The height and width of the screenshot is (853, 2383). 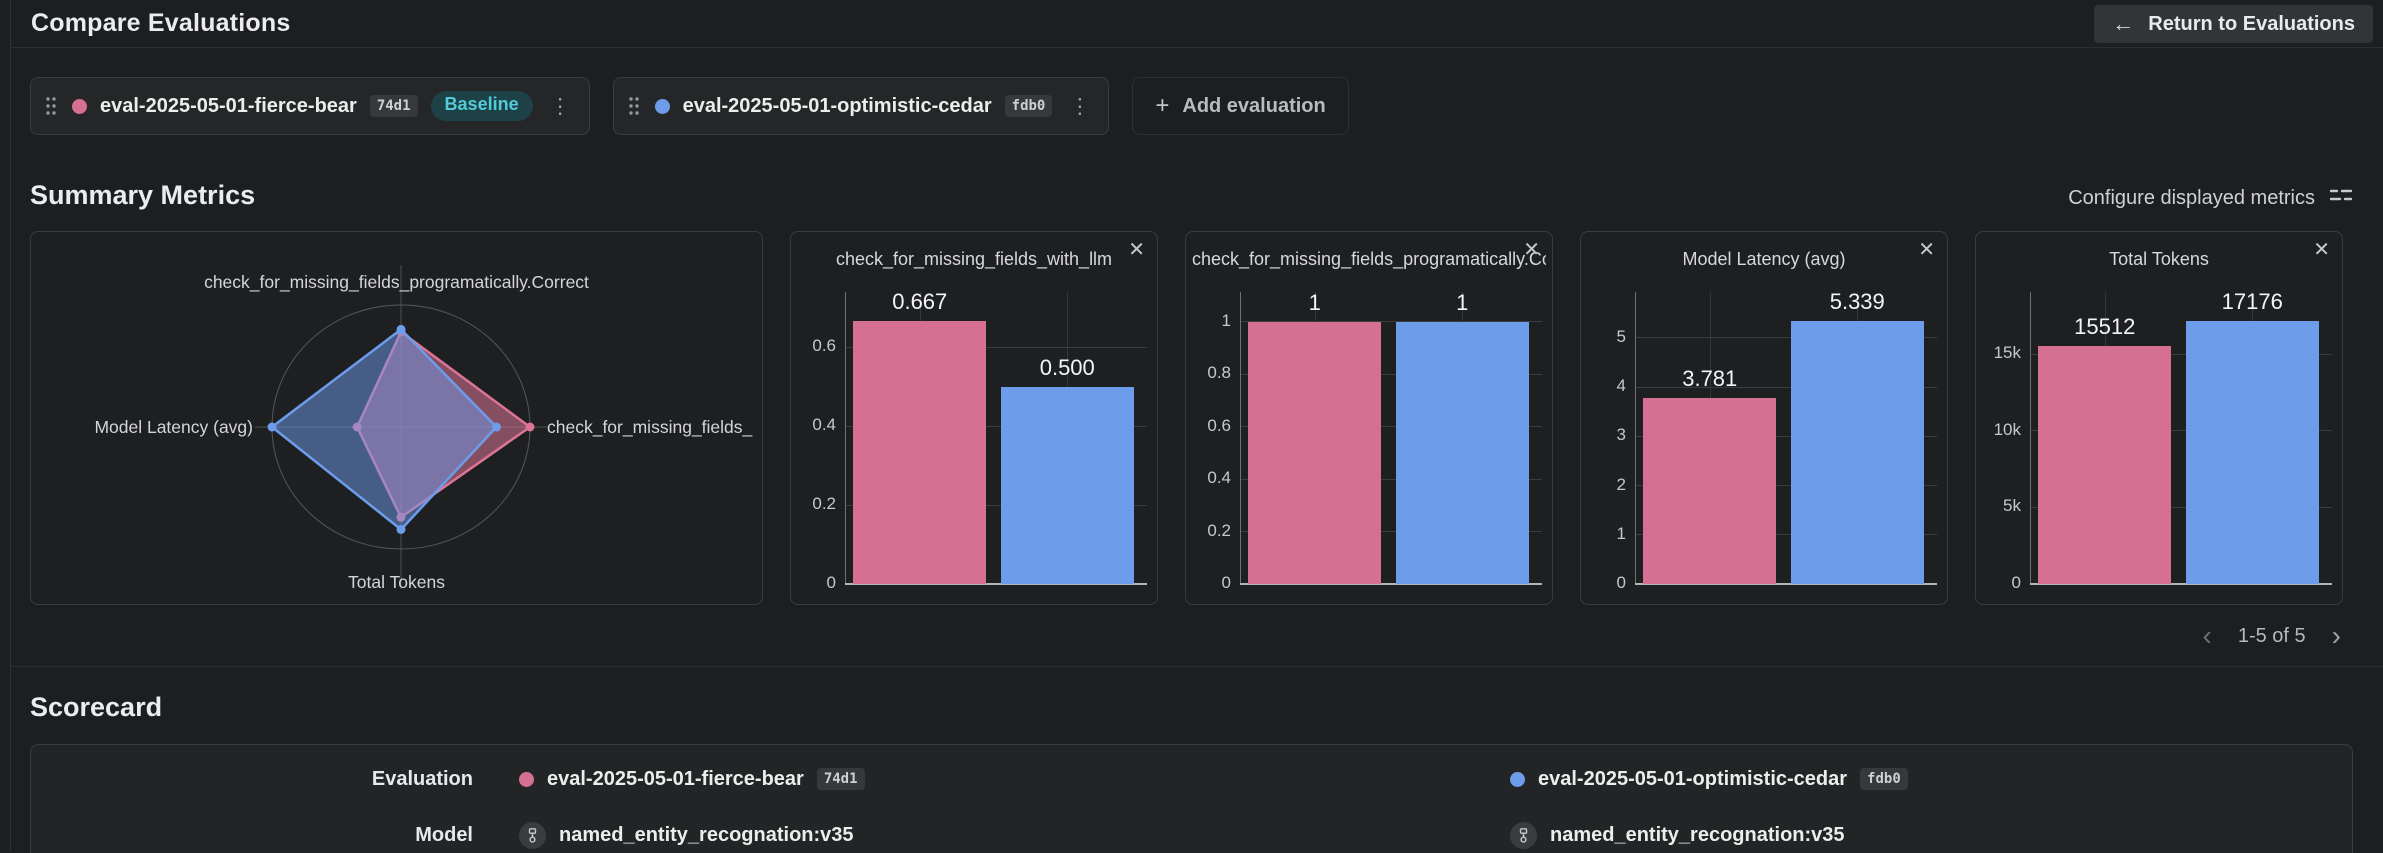 What do you see at coordinates (2341, 198) in the screenshot?
I see `configure-metrics-icon` at bounding box center [2341, 198].